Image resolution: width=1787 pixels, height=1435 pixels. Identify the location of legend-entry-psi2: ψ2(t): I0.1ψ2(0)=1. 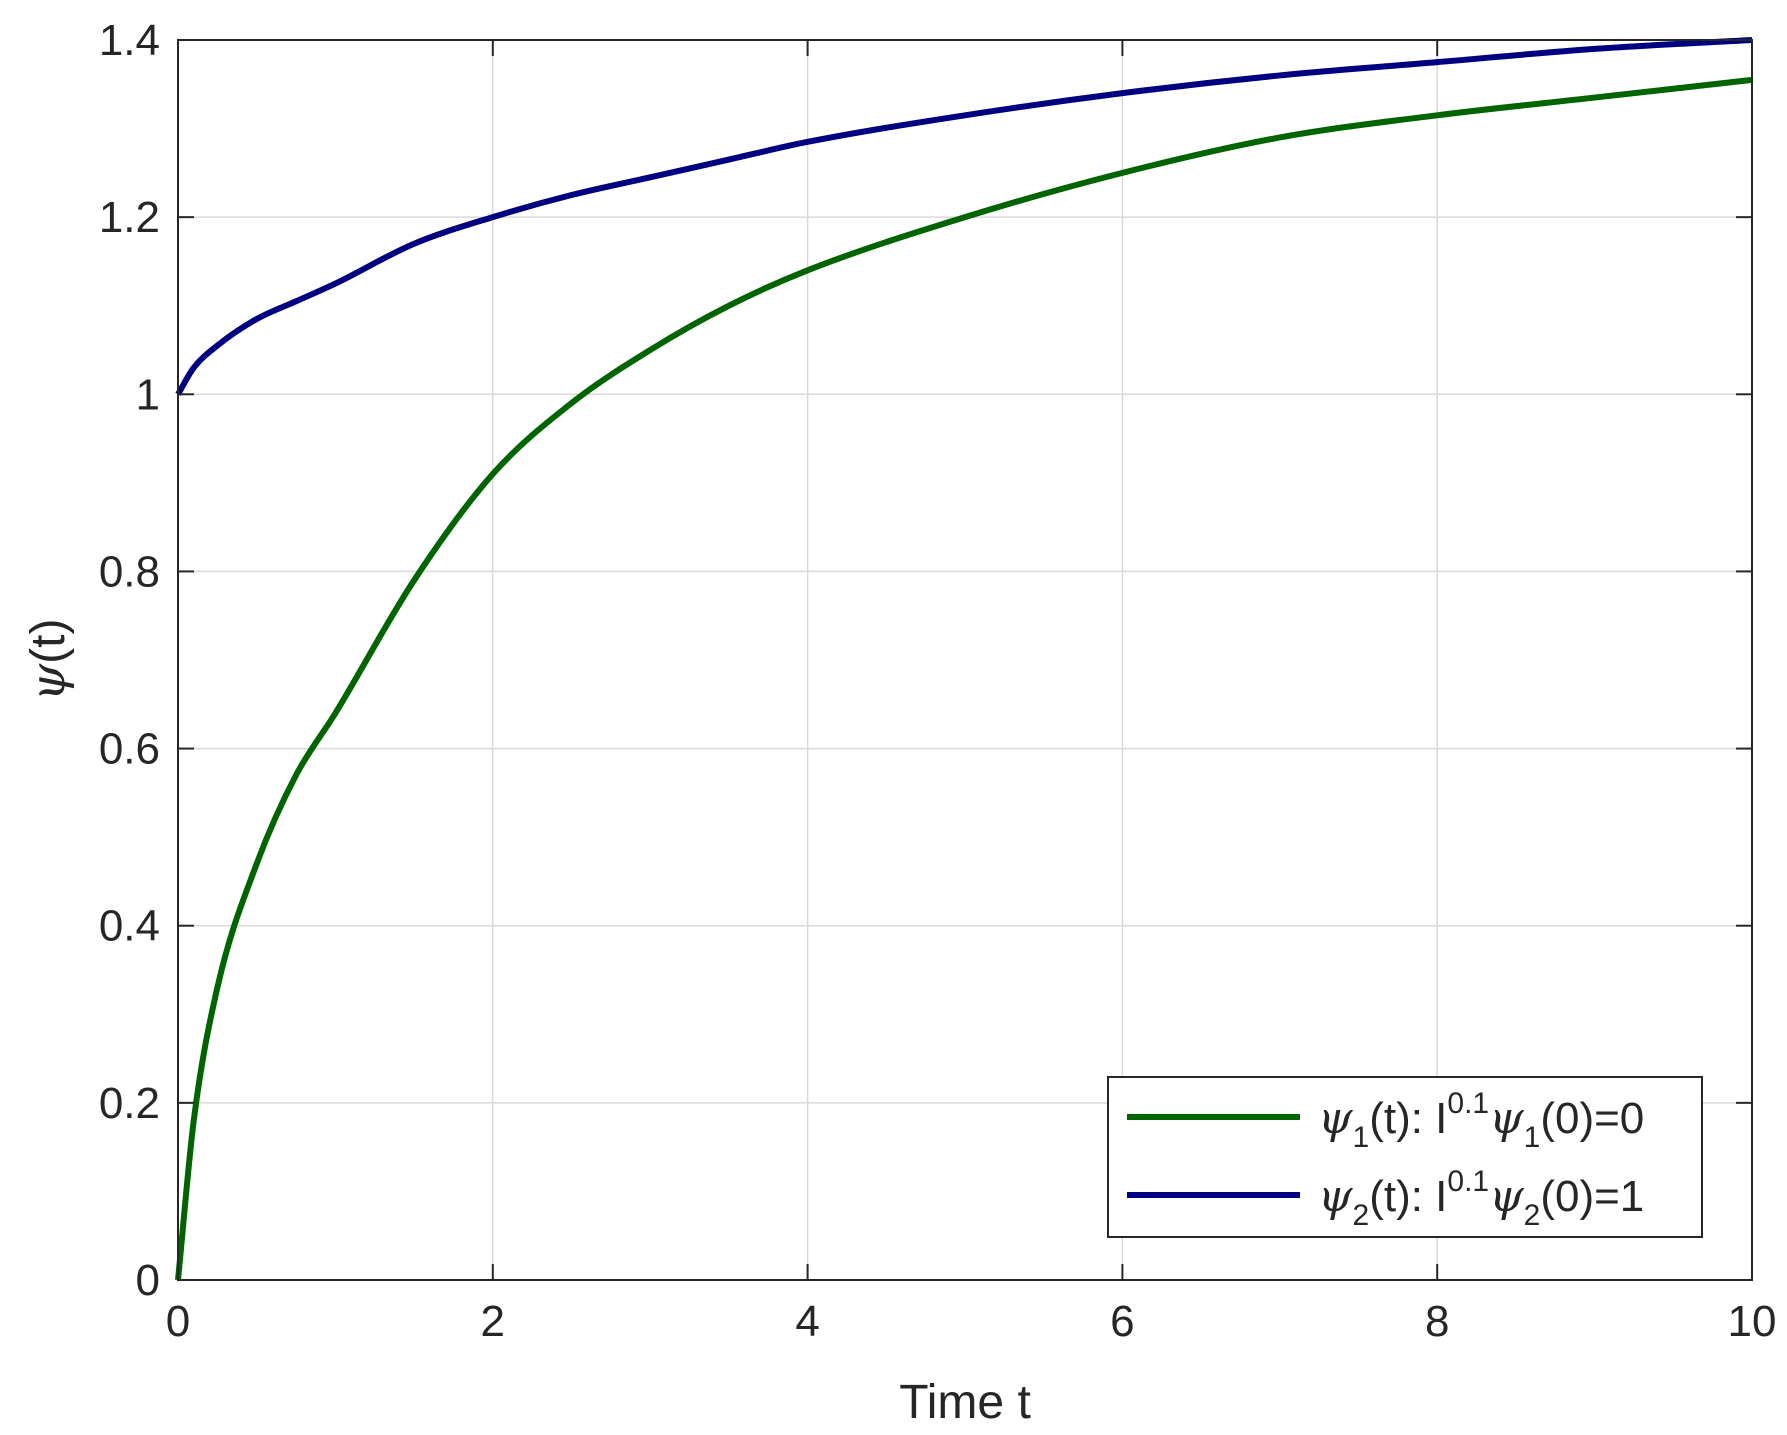
(1481, 1198).